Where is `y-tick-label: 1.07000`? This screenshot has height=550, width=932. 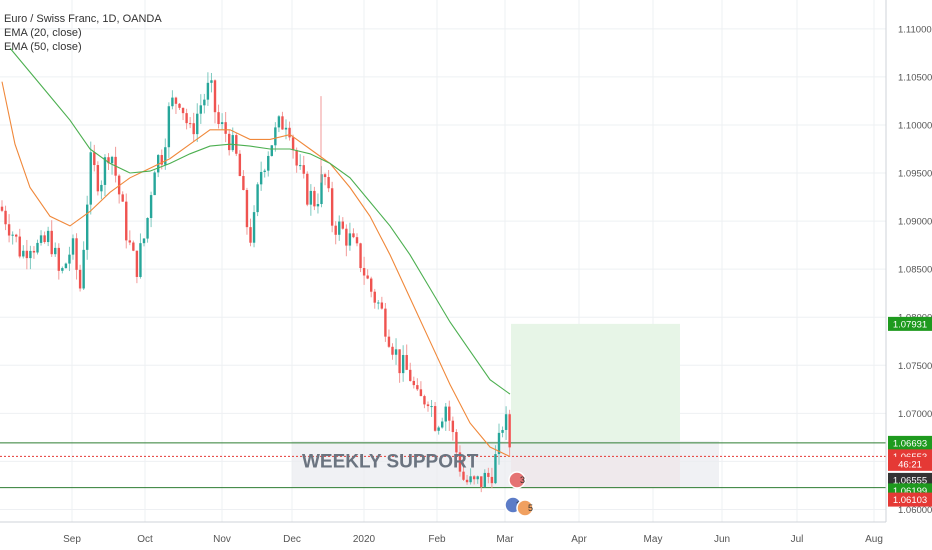 y-tick-label: 1.07000 is located at coordinates (915, 414).